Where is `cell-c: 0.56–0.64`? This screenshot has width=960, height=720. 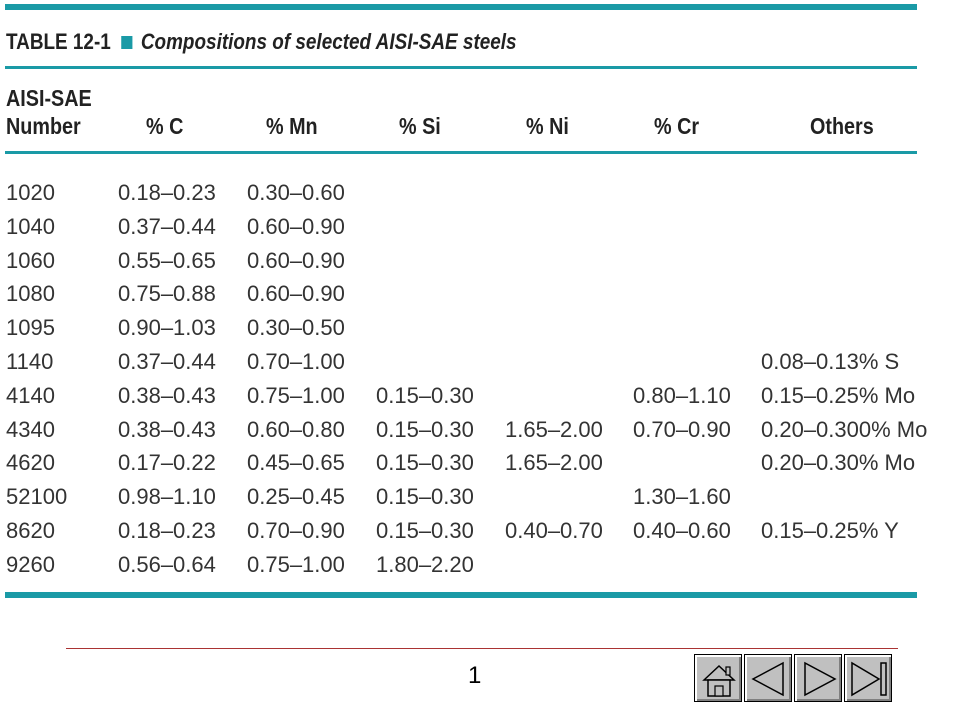
cell-c: 0.56–0.64 is located at coordinates (167, 564).